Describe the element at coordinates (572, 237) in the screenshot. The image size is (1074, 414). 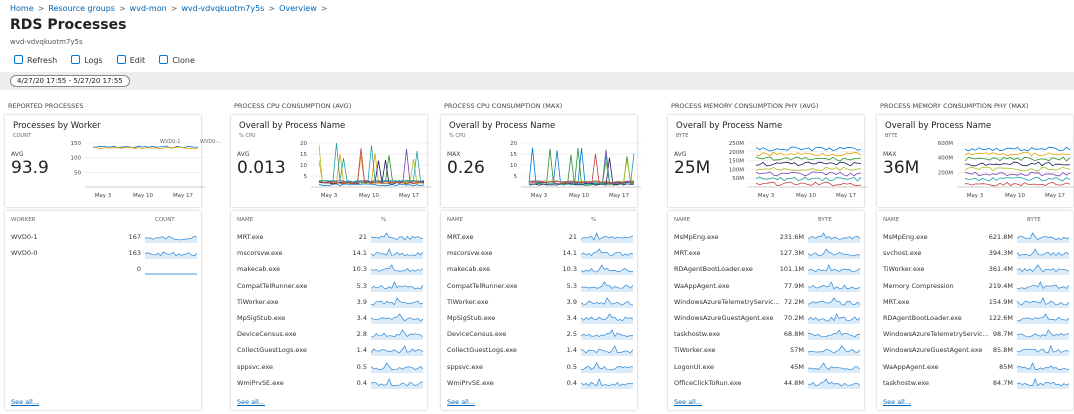
I see `row-value: 21` at that location.